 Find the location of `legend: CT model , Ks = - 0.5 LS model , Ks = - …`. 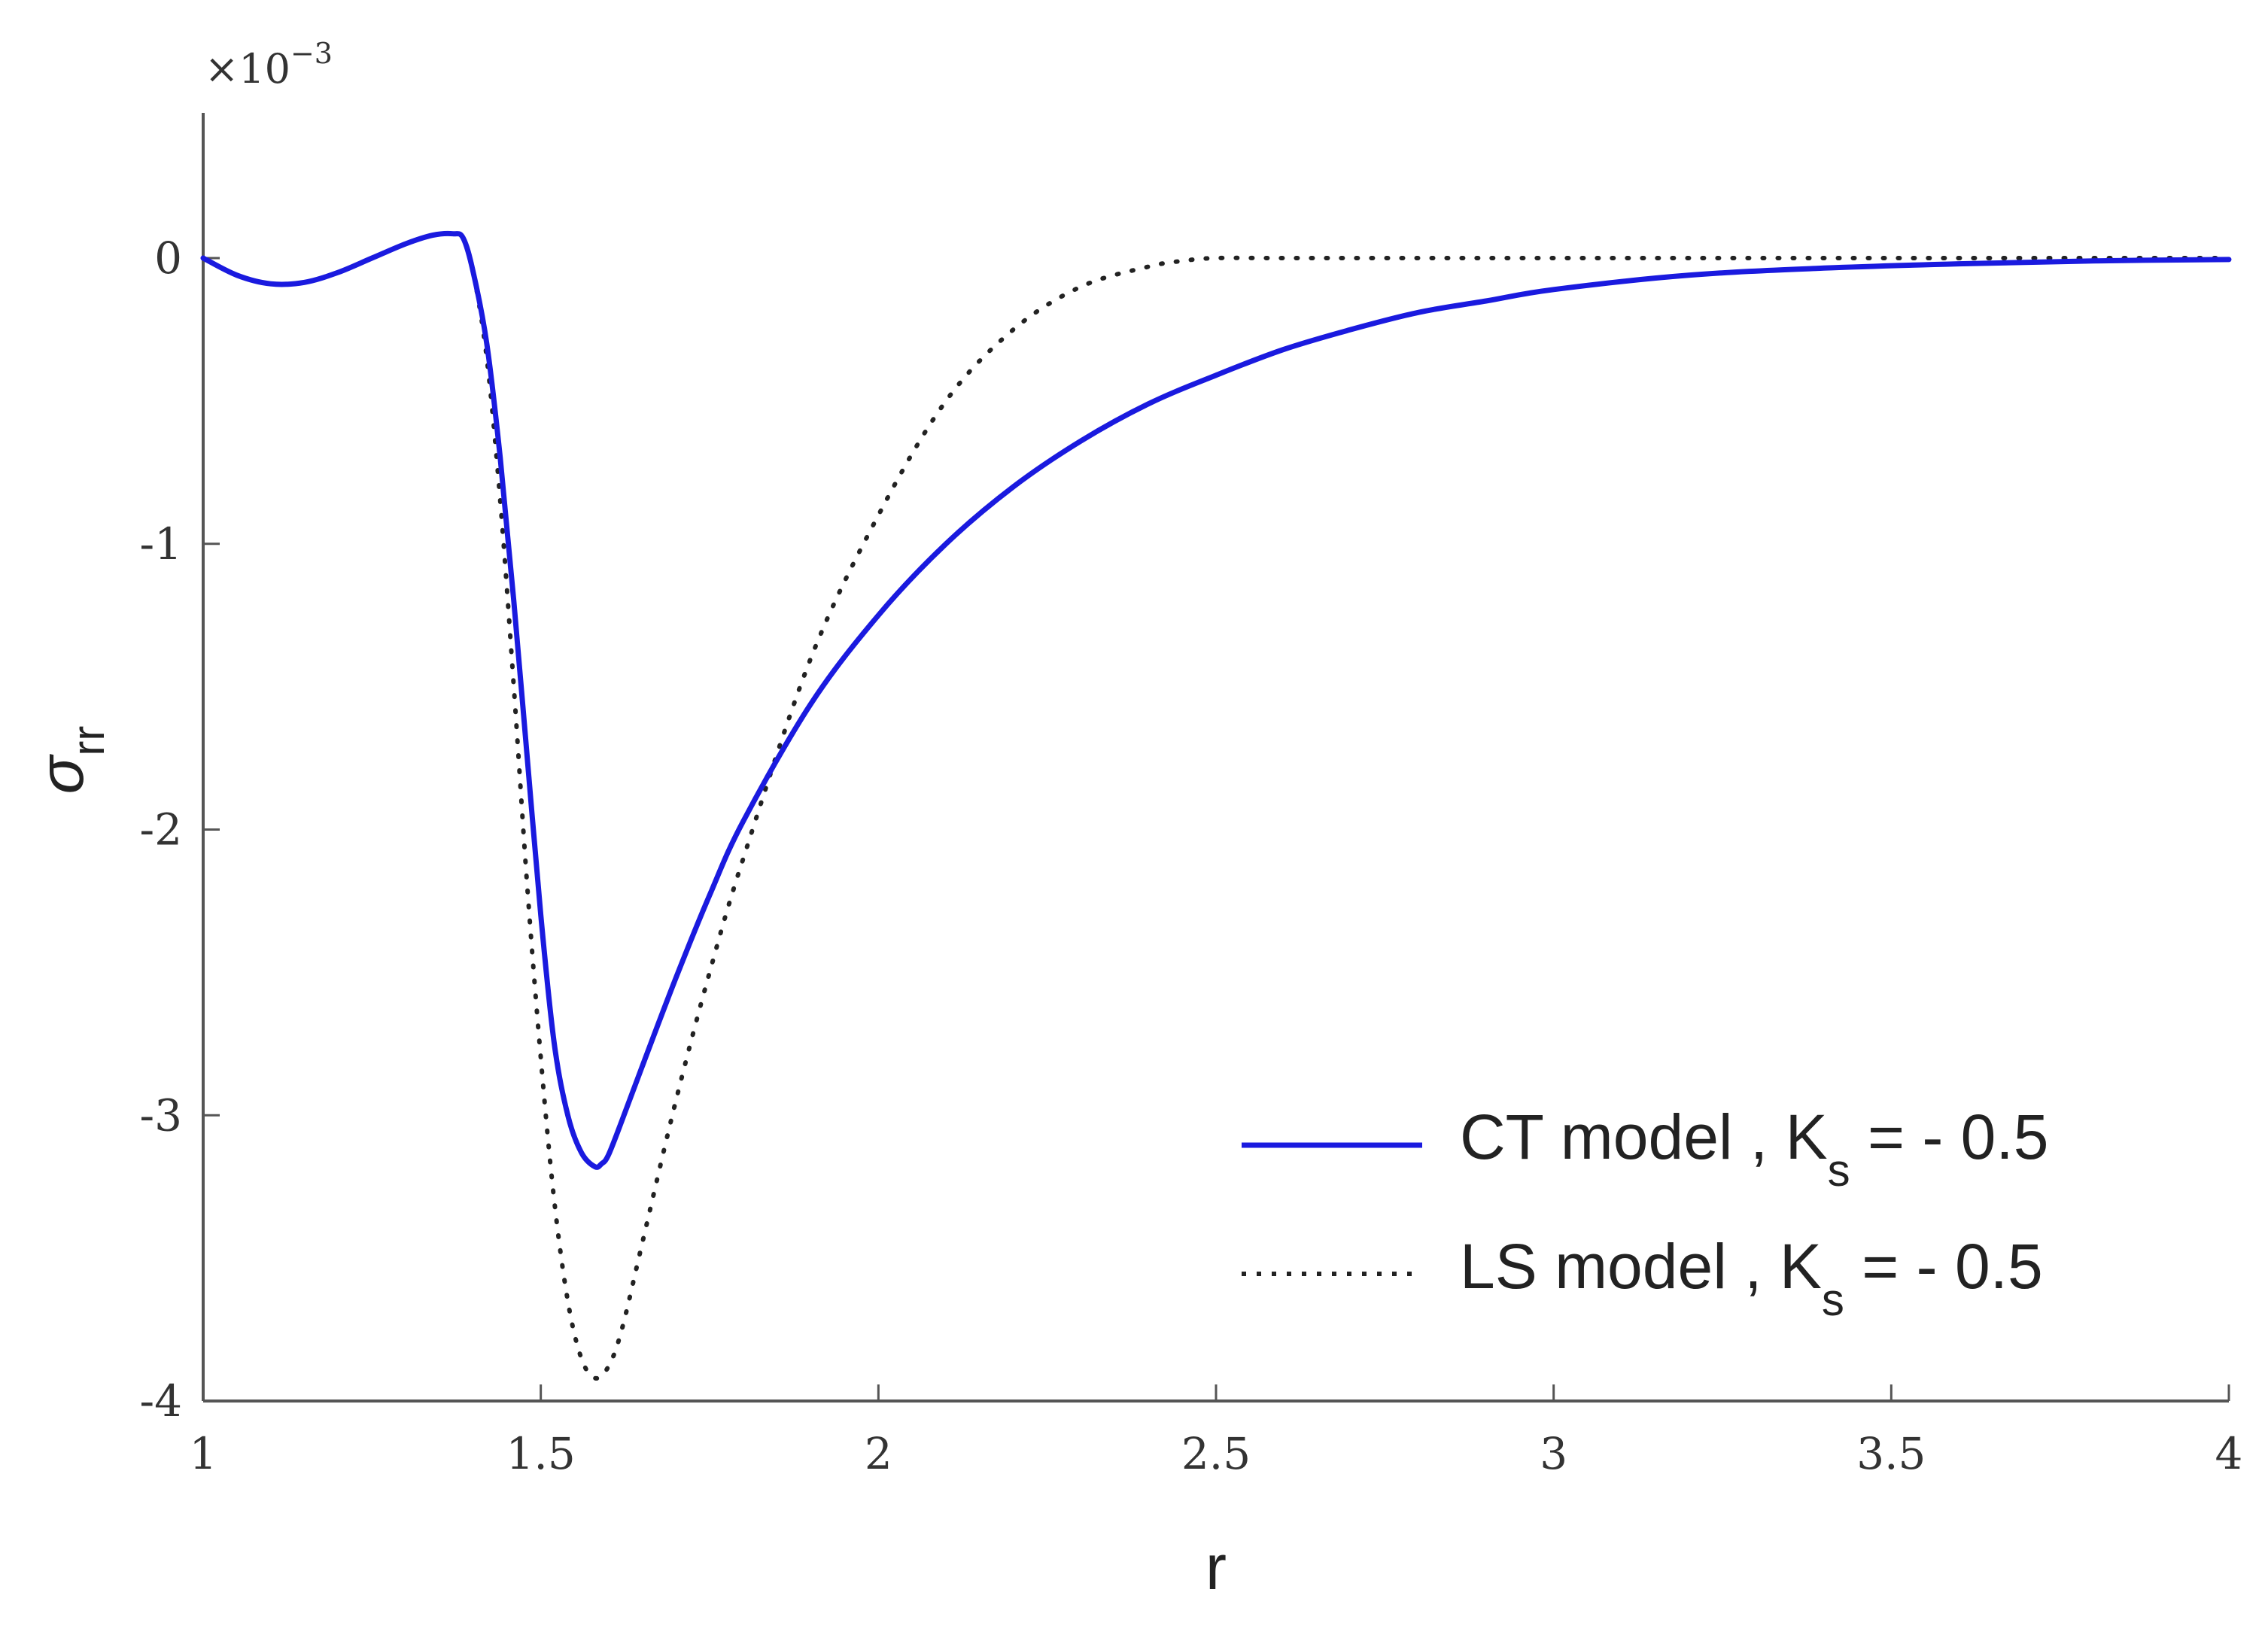

legend: CT model , Ks = - 0.5 LS model , Ks = - … is located at coordinates (1645, 1214).